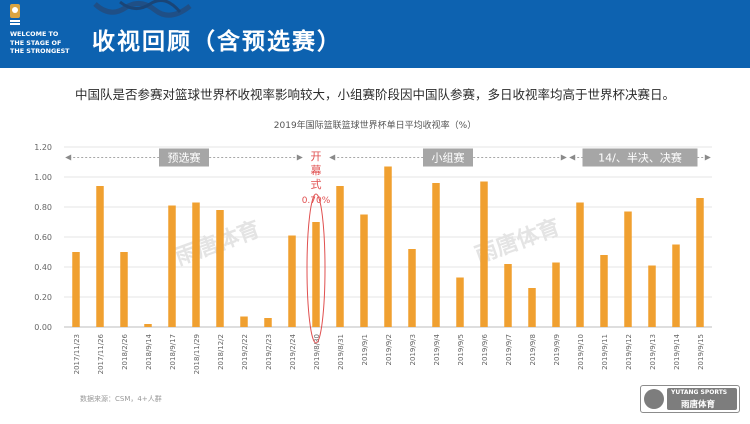 The width and height of the screenshot is (750, 424). I want to click on y-tick-label: 0.20, so click(43, 297).